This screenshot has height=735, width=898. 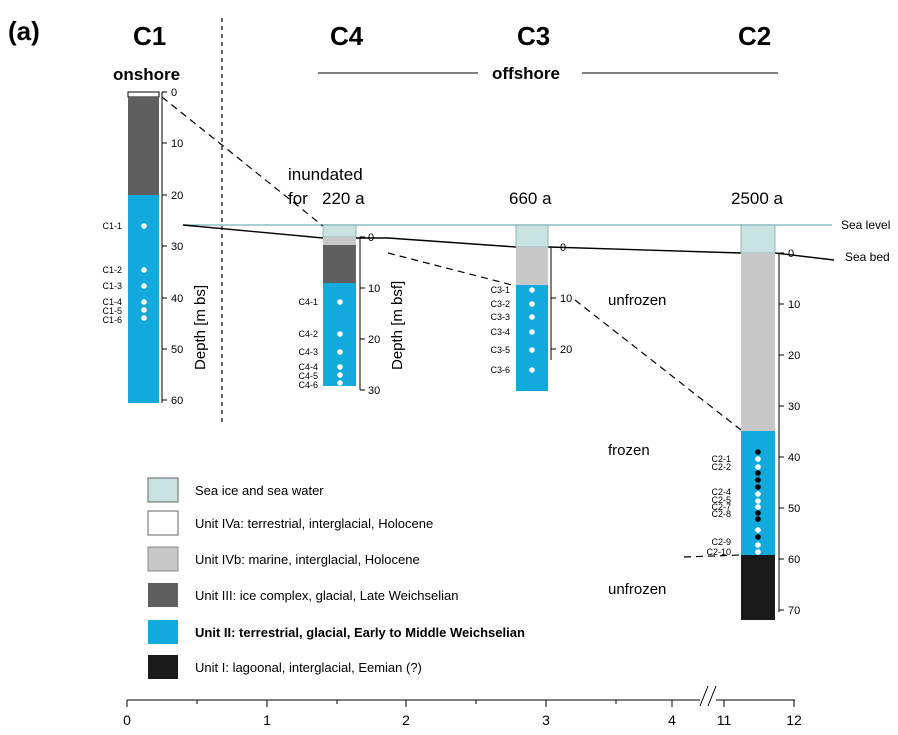 I want to click on legend-swatch-unit-i, so click(x=163, y=667).